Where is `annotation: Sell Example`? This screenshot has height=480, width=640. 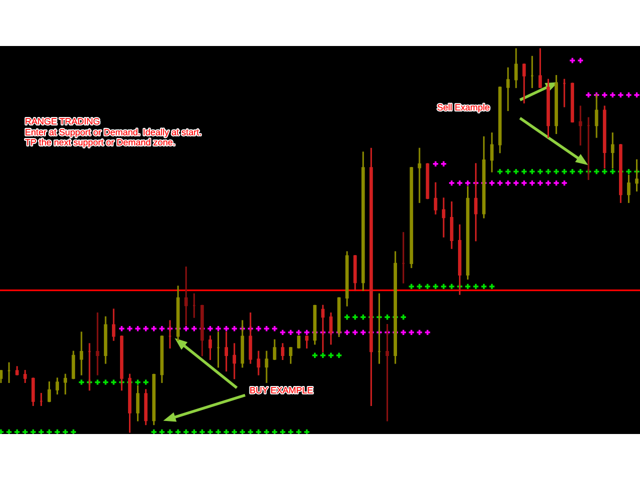 annotation: Sell Example is located at coordinates (464, 108).